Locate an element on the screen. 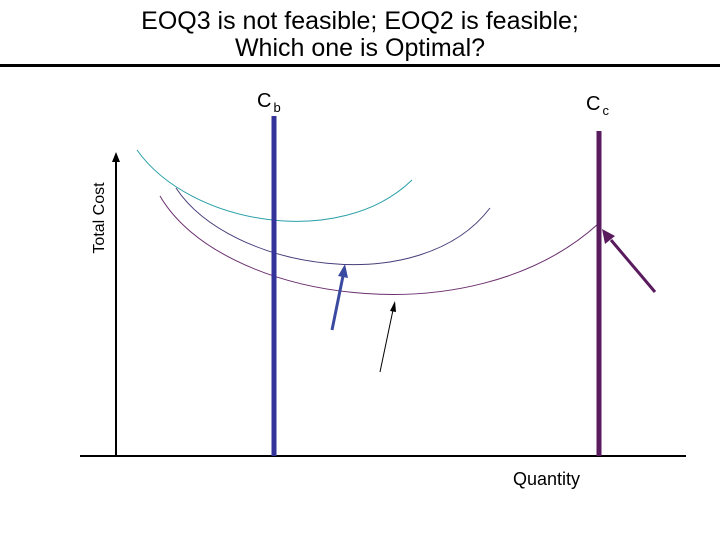 The height and width of the screenshot is (540, 720). x-axis-label: Quantity is located at coordinates (547, 479).